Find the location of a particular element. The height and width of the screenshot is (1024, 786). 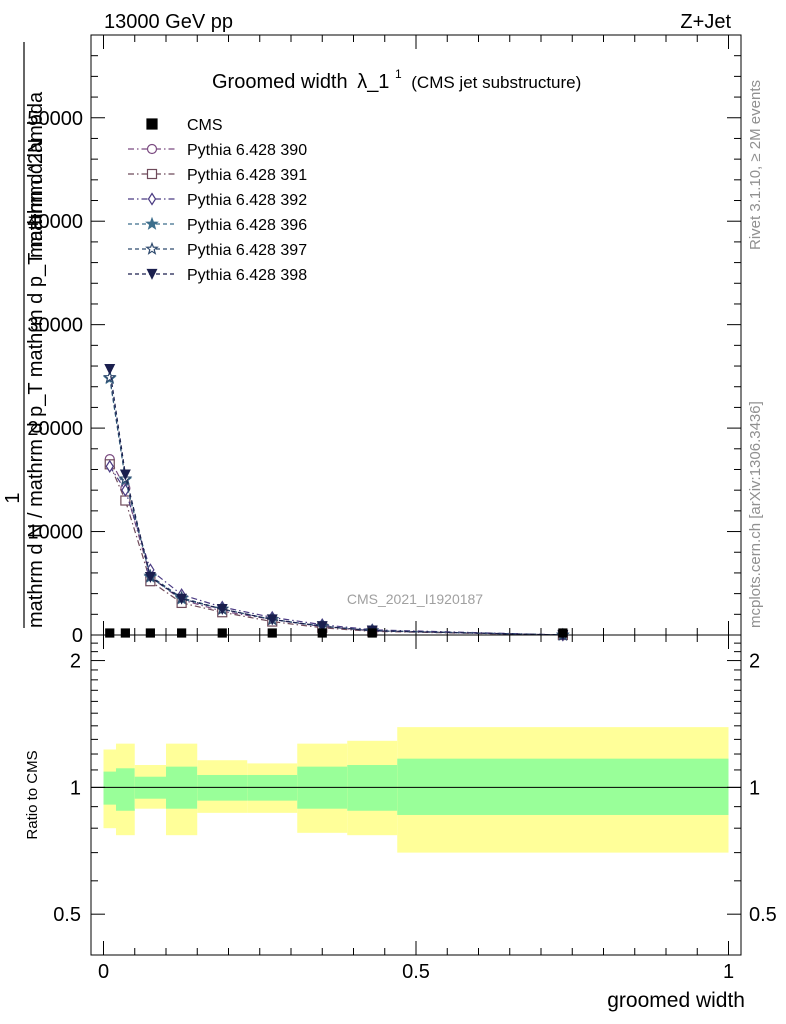

x-tick-label: 0.5 is located at coordinates (416, 972).